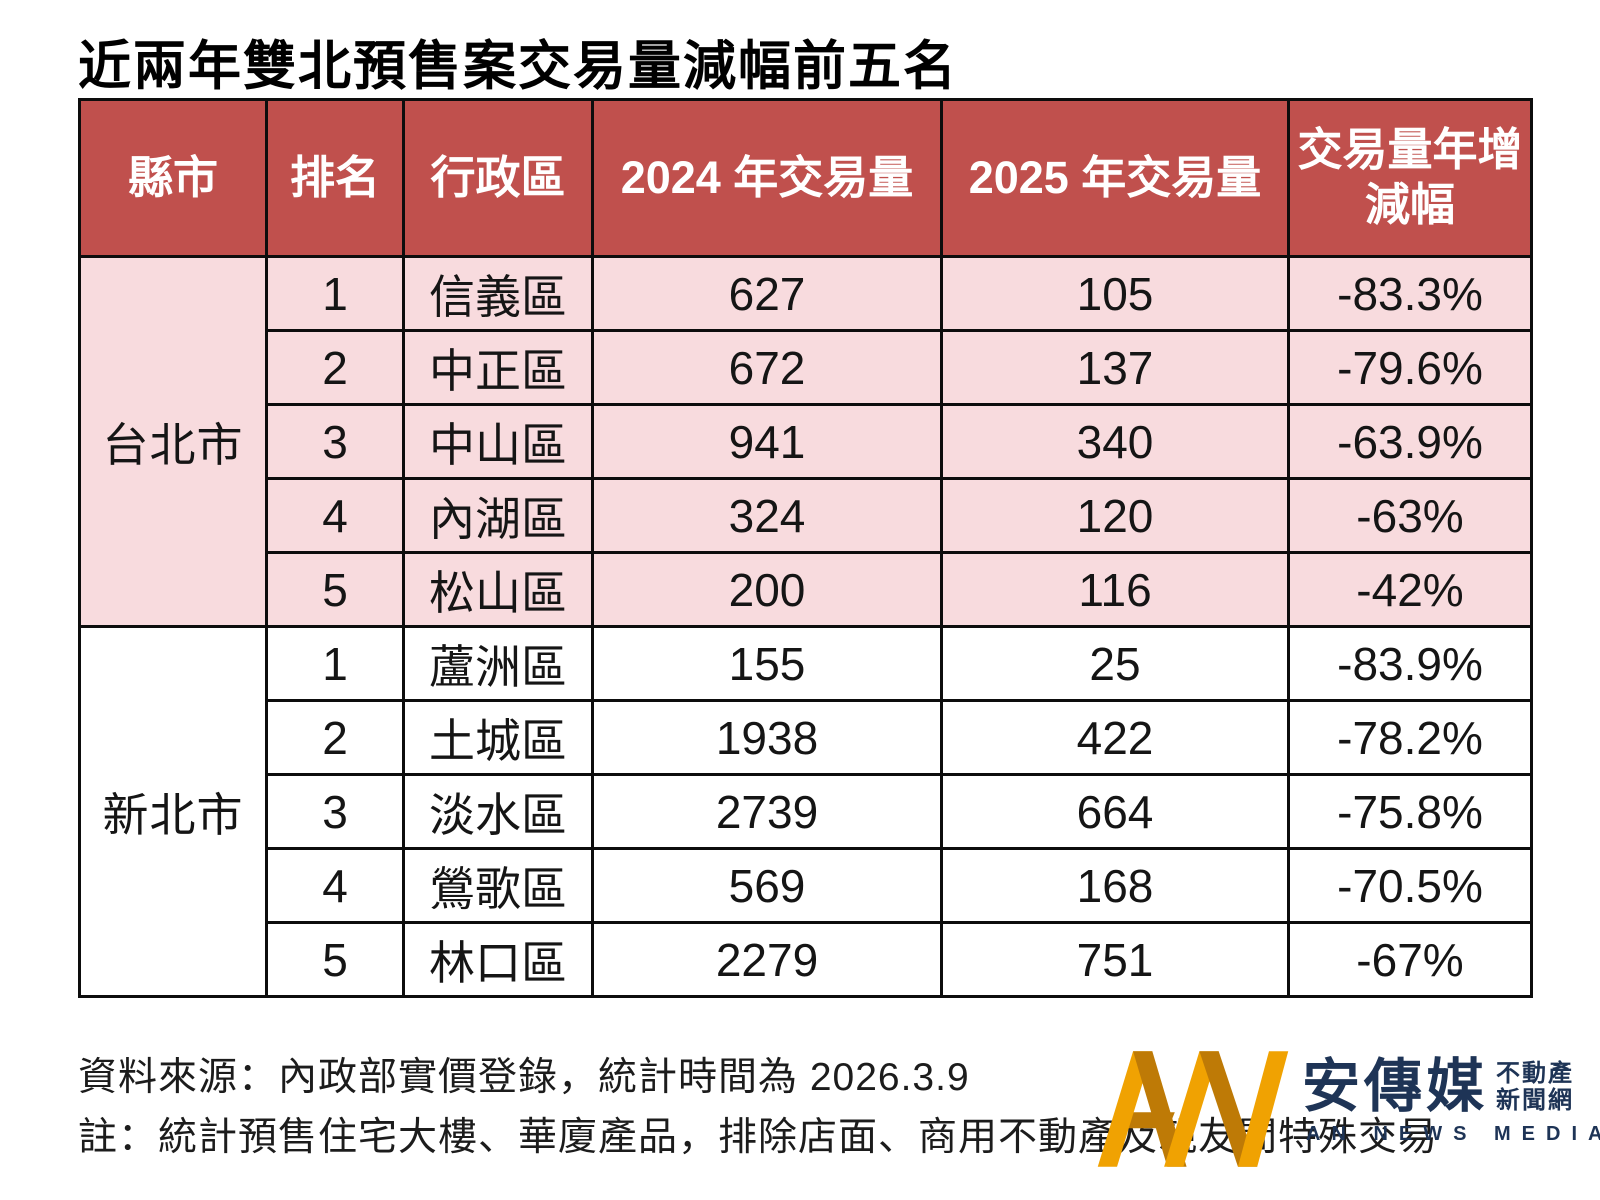 The height and width of the screenshot is (1200, 1600). What do you see at coordinates (767, 737) in the screenshot?
I see `vol-2024-cell: 1938` at bounding box center [767, 737].